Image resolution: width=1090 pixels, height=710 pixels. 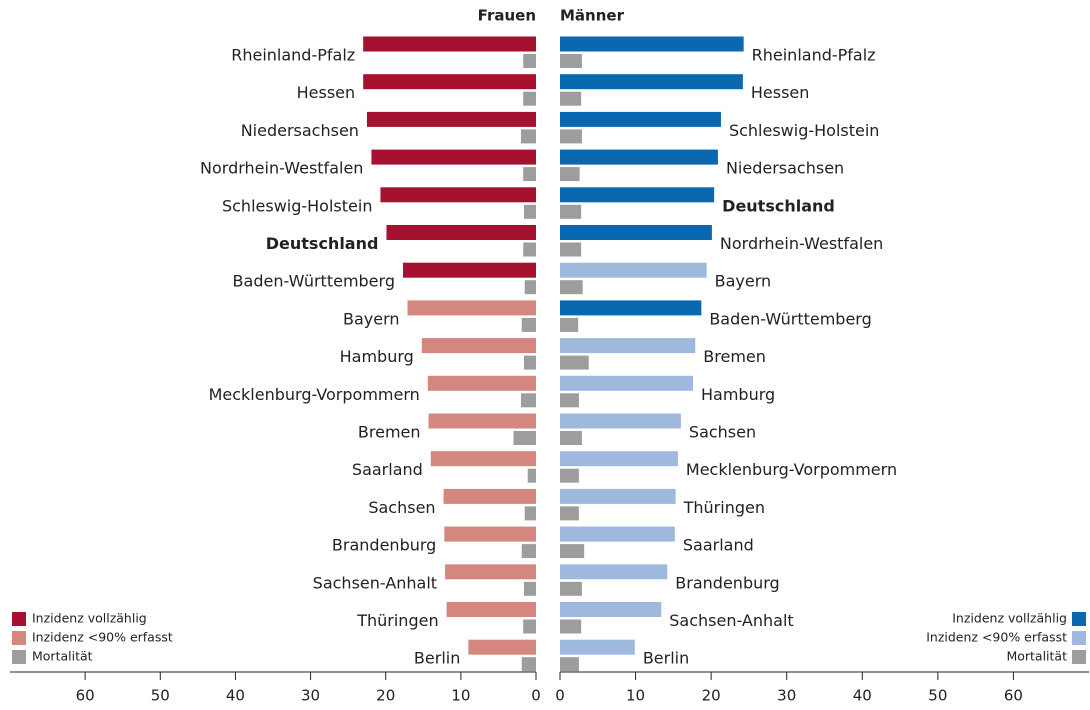 What do you see at coordinates (724, 507) in the screenshot?
I see `category-label: Thüringen` at bounding box center [724, 507].